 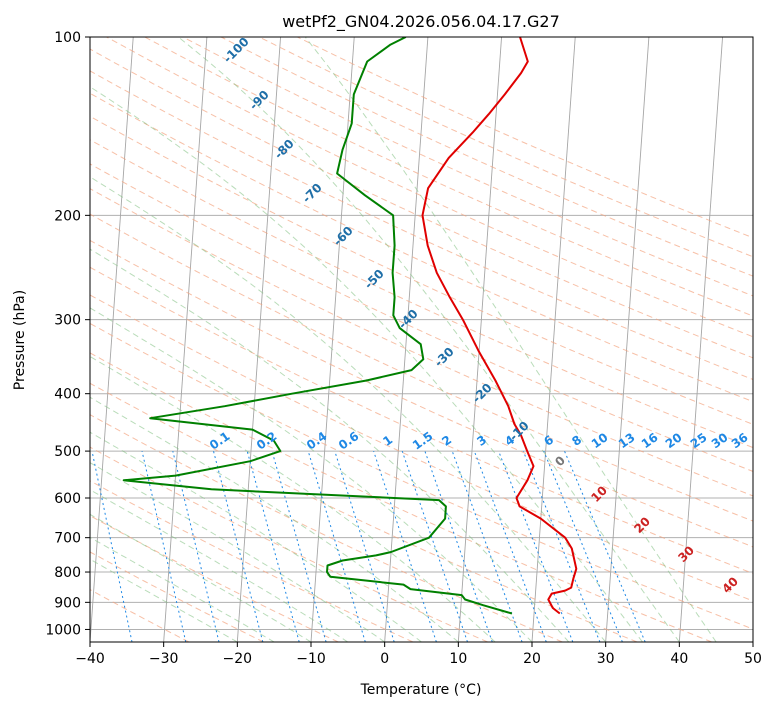 I want to click on y-axis-title: Pressure (hPa), so click(x=20, y=340).